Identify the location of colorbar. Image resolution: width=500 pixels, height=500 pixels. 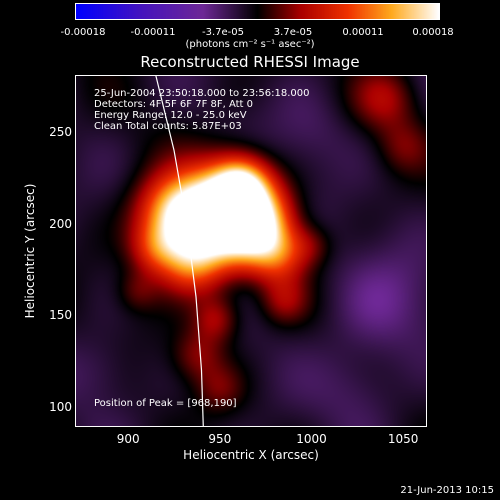
(257, 11).